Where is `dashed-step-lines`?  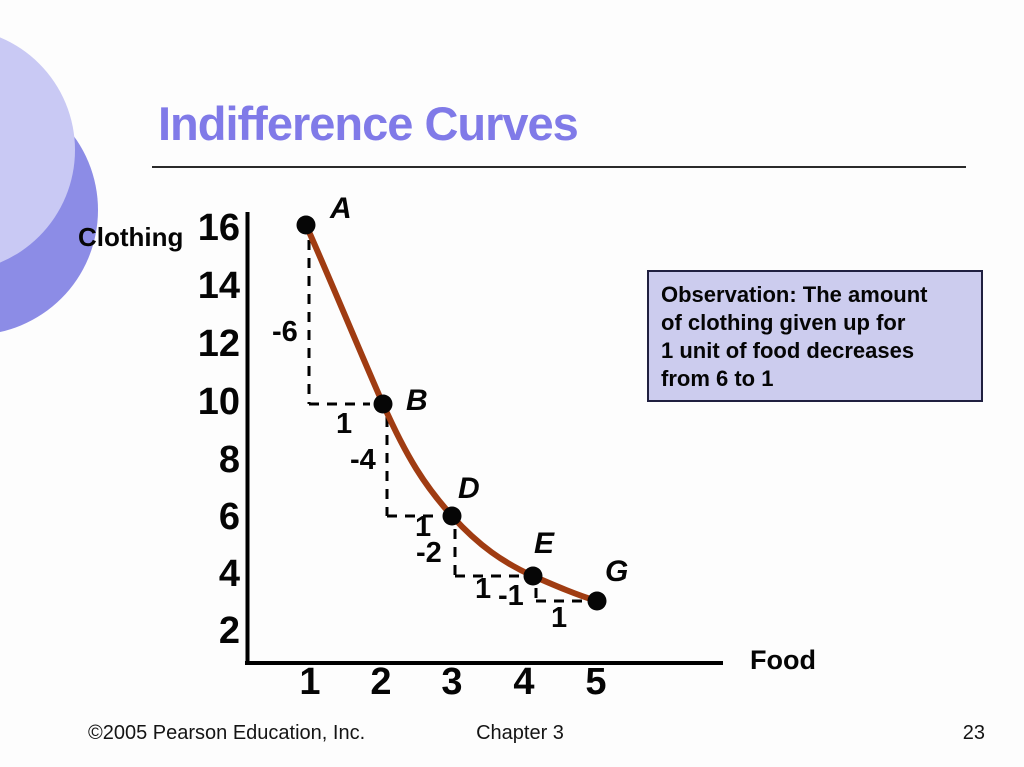 dashed-step-lines is located at coordinates (445, 421).